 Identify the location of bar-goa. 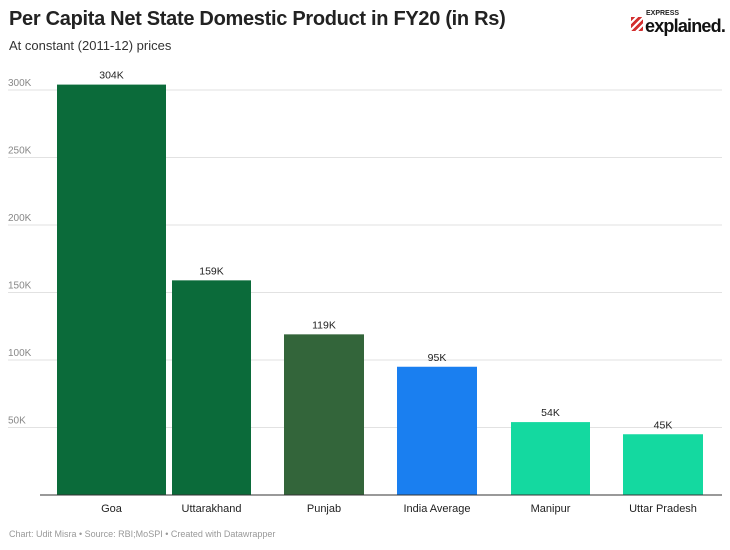
(111, 289).